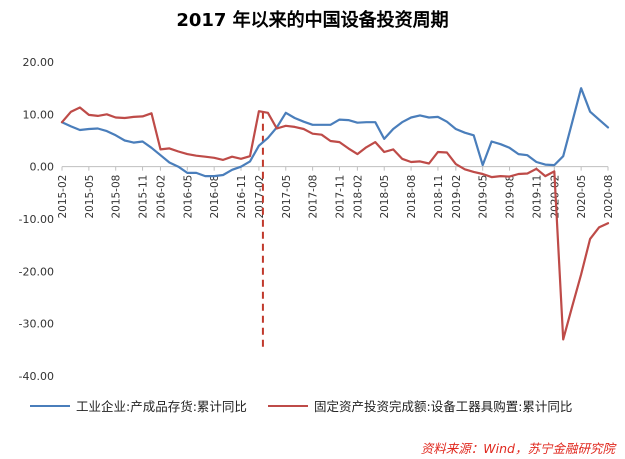  What do you see at coordinates (439, 197) in the screenshot?
I see `x-tick-label: 2018-11` at bounding box center [439, 197].